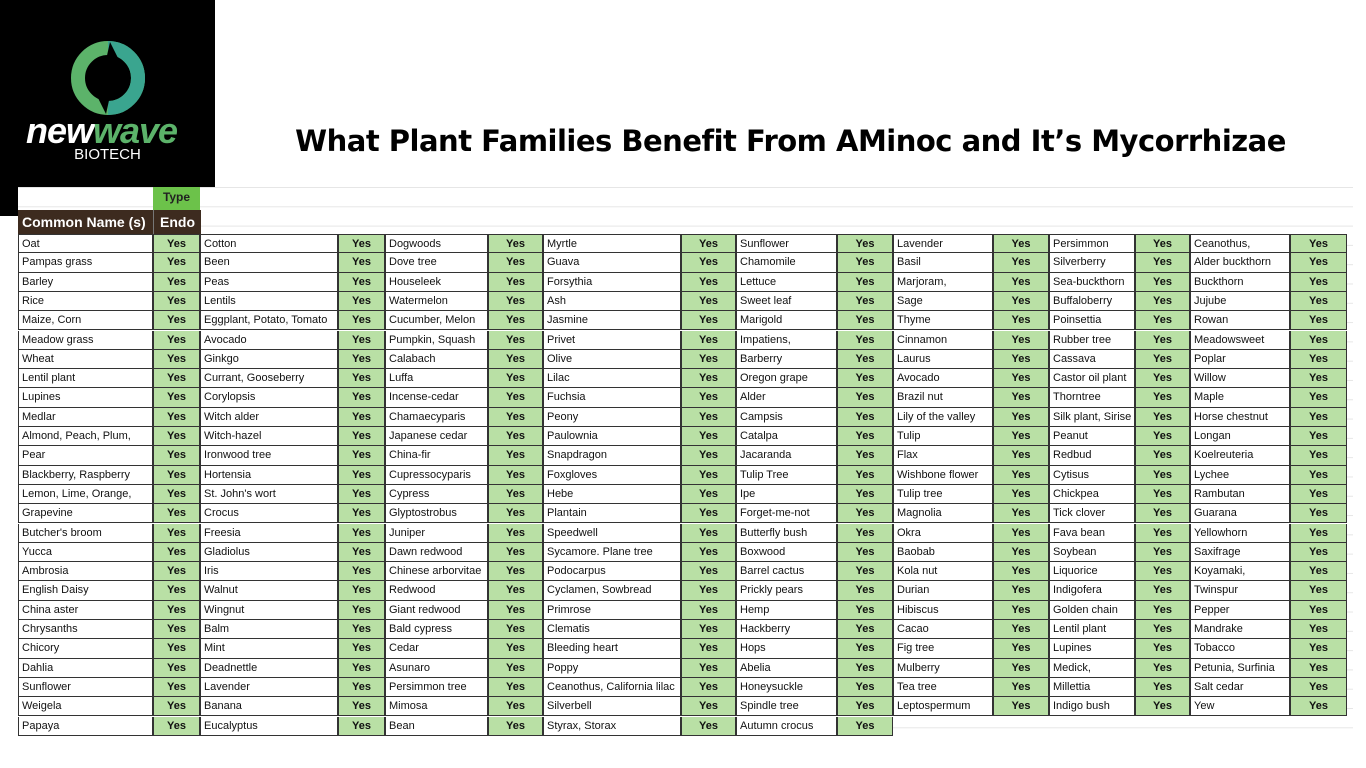 The width and height of the screenshot is (1366, 768). I want to click on plant-name-cell: Cytisus, so click(1092, 475).